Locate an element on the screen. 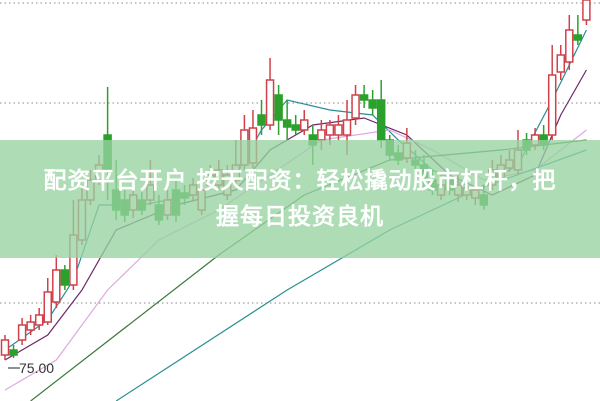 This screenshot has height=401, width=600. price-annotation: 75.00 is located at coordinates (31, 368).